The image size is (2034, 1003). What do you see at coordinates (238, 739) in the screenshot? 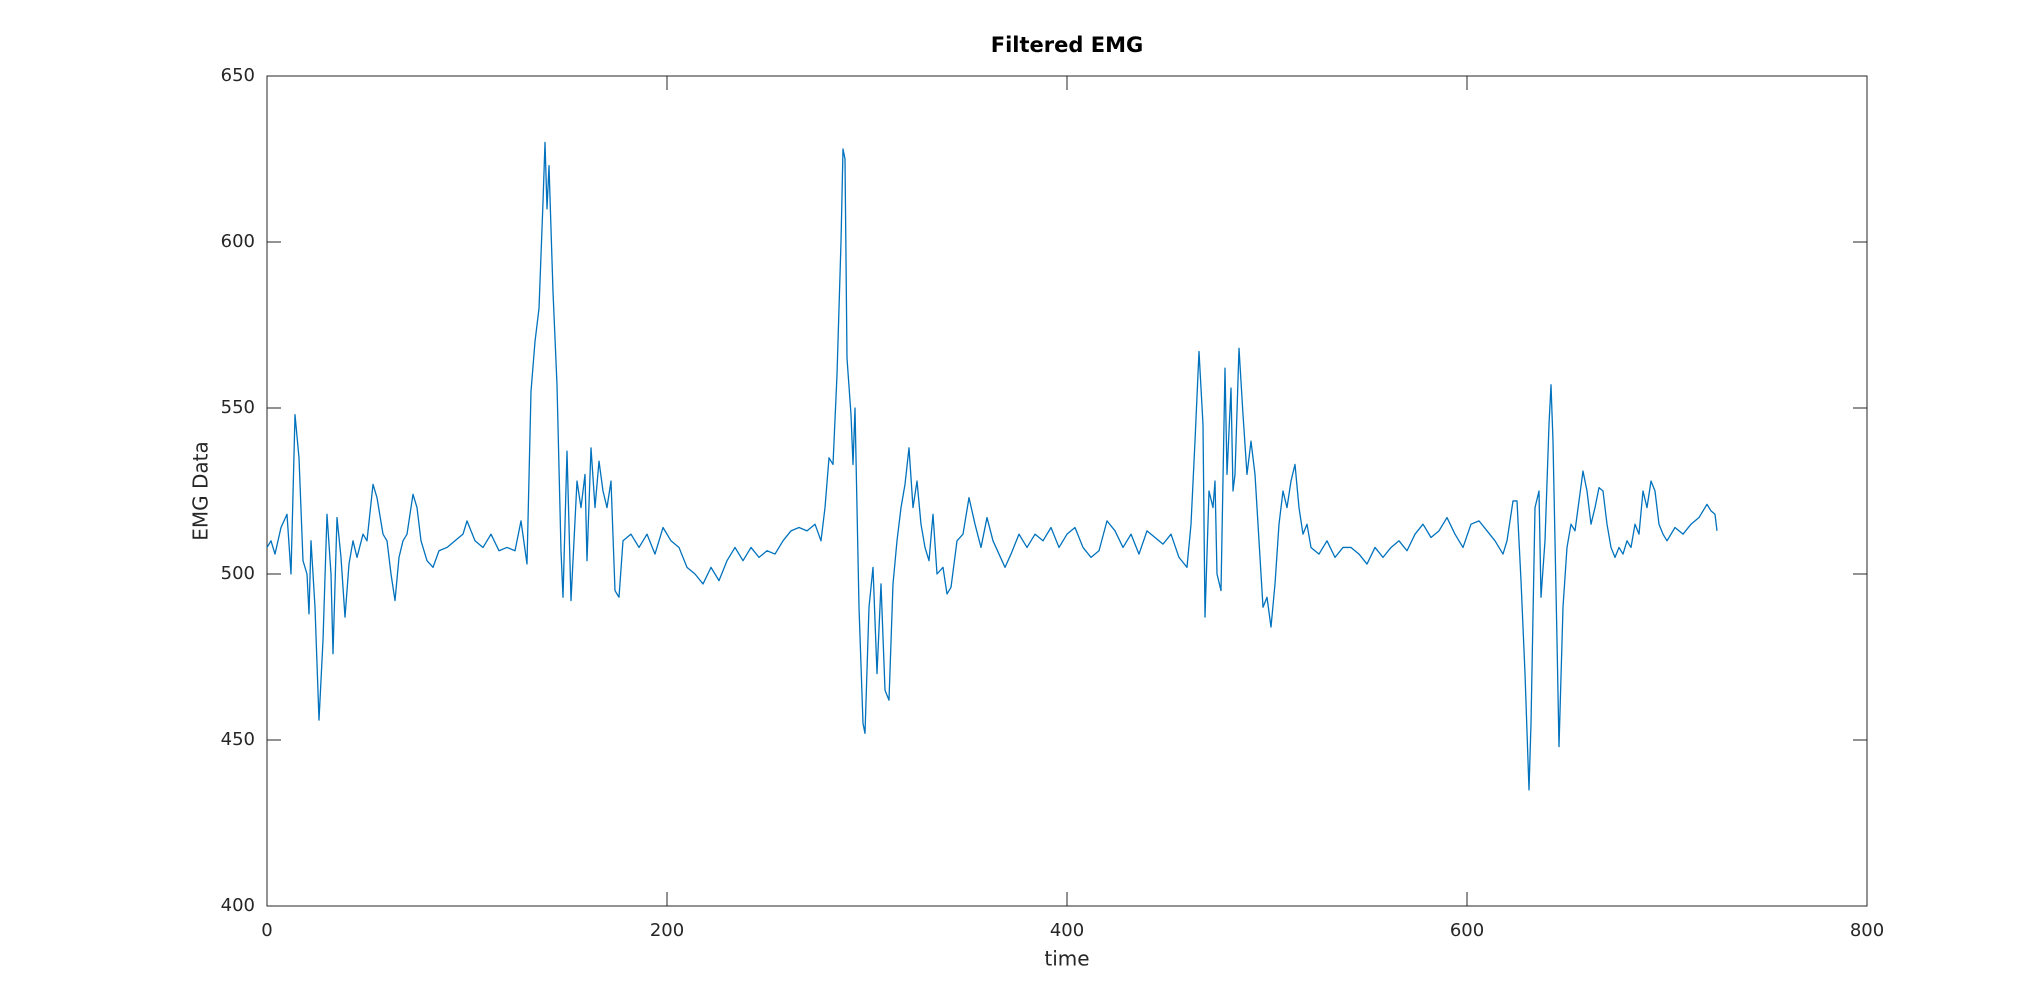
I see `y-tick-label: 450` at bounding box center [238, 739].